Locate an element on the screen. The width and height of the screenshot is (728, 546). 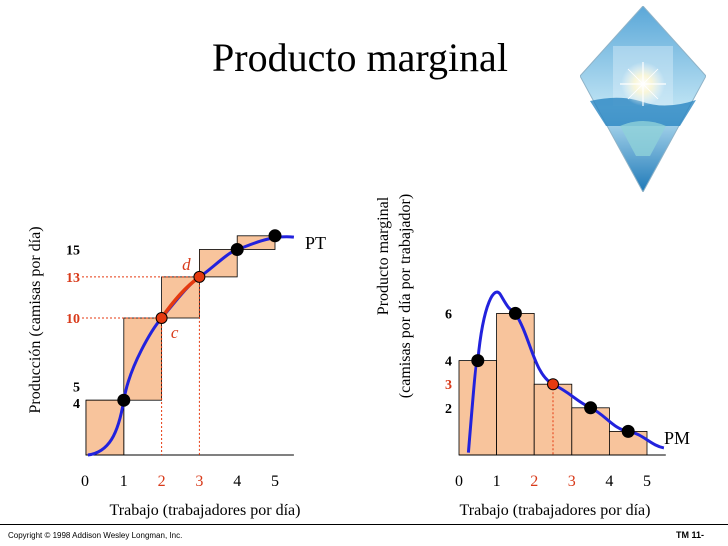
tp-y-tick-label: 5 is located at coordinates (76, 388).